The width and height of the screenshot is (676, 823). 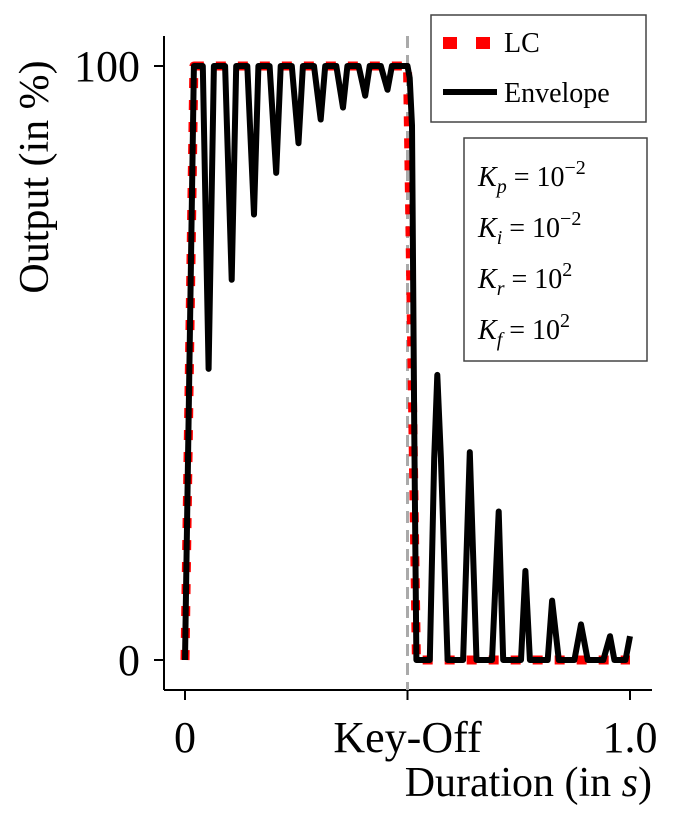 I want to click on parameter-p: Kp = 10−2, so click(x=531, y=177).